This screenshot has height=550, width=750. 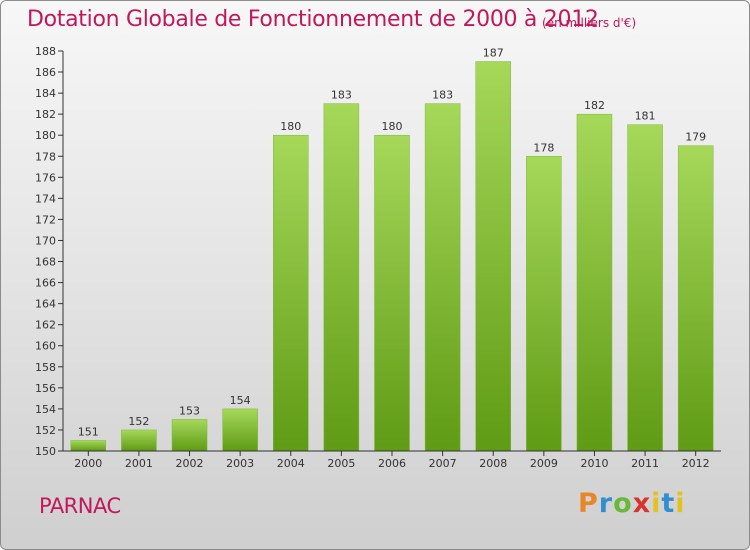 What do you see at coordinates (645, 463) in the screenshot?
I see `x-tick-label: 2011` at bounding box center [645, 463].